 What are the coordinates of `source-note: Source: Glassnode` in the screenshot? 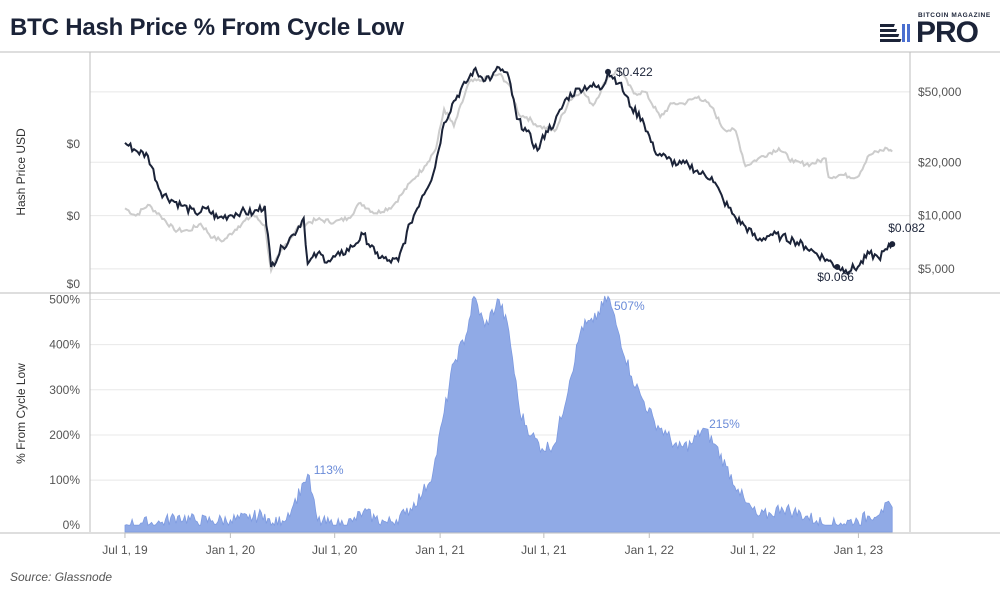 It's located at (61, 577).